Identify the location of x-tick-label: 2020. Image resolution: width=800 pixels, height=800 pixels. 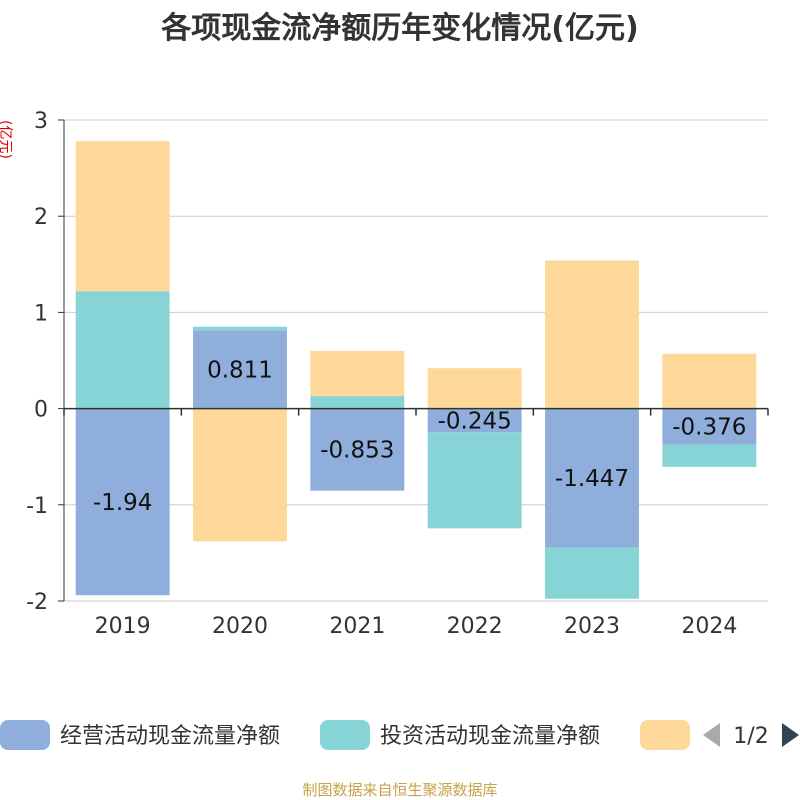
(240, 626).